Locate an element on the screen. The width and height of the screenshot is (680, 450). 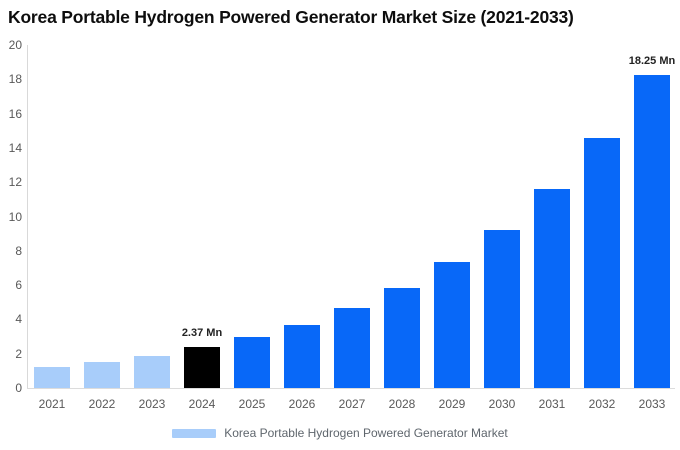
legend-swatch-icon is located at coordinates (194, 433).